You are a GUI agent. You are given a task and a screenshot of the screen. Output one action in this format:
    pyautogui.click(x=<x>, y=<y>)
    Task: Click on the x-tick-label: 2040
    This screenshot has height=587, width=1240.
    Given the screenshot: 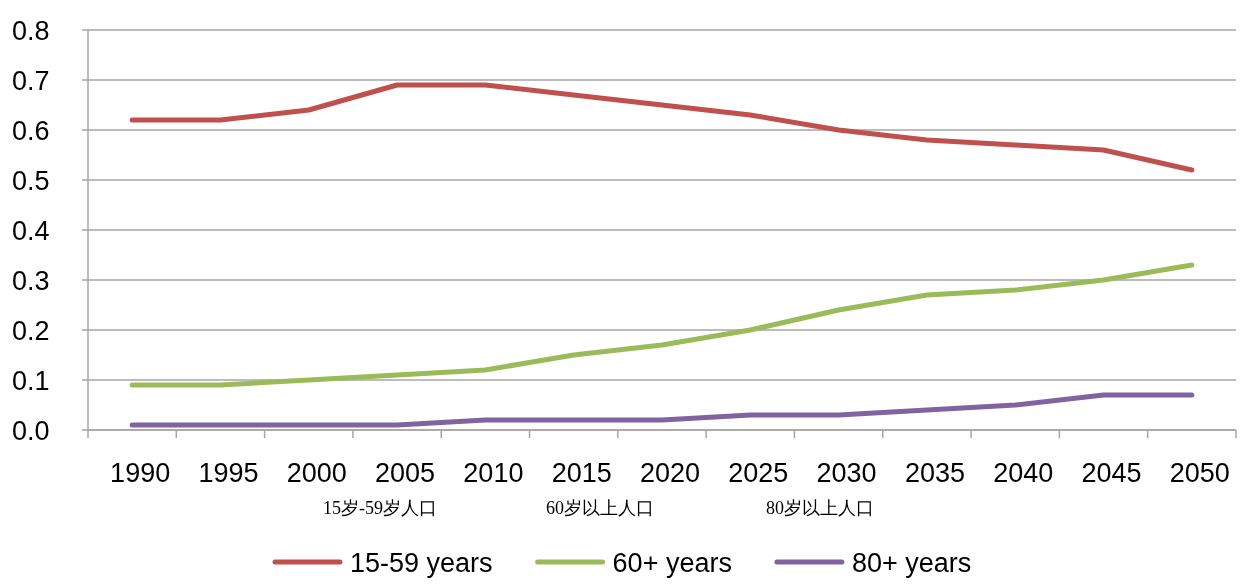 What is the action you would take?
    pyautogui.click(x=1023, y=473)
    